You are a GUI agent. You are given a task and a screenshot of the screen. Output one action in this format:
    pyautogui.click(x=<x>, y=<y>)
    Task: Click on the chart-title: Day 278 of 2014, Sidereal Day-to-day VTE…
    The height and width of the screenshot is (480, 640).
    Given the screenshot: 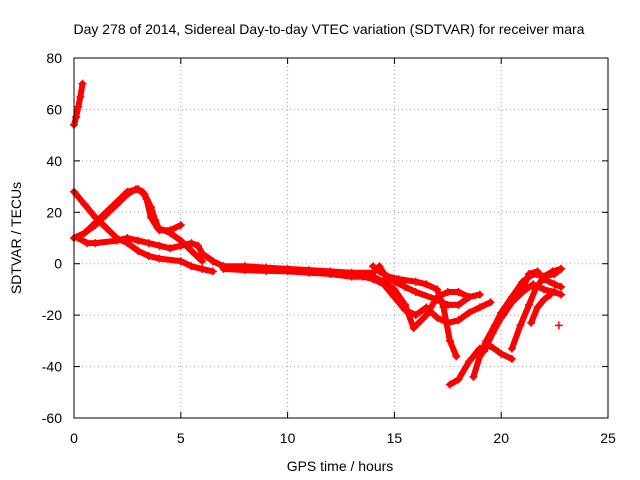 What is the action you would take?
    pyautogui.click(x=329, y=29)
    